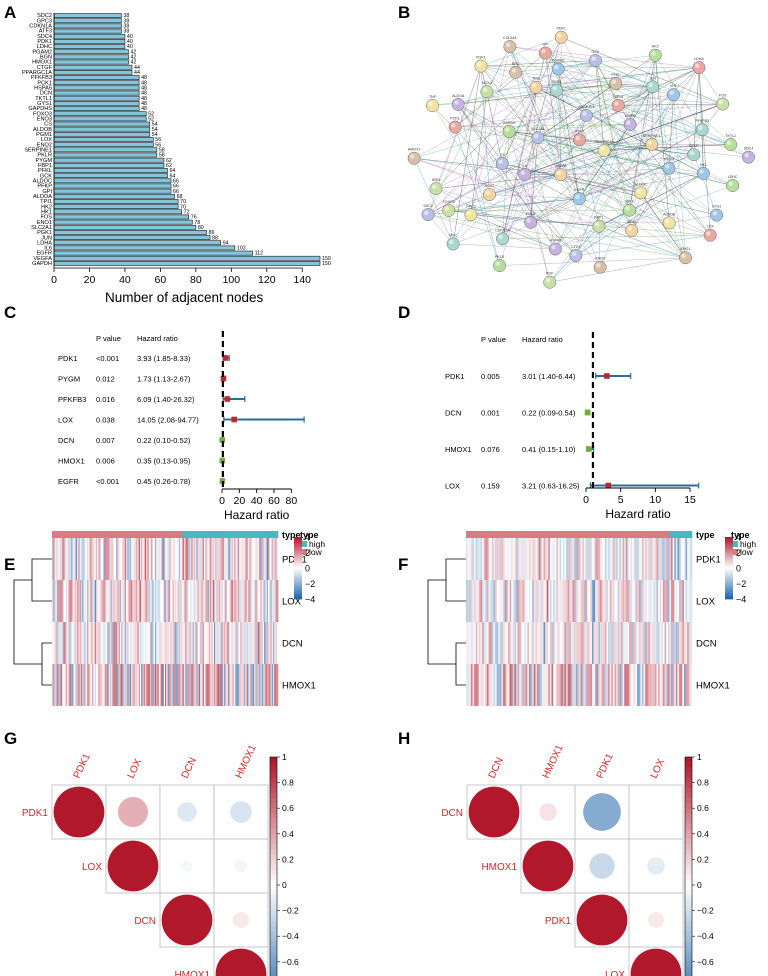 The width and height of the screenshot is (768, 976). I want to click on heatmap-colorbar-tick: 4, so click(307, 538).